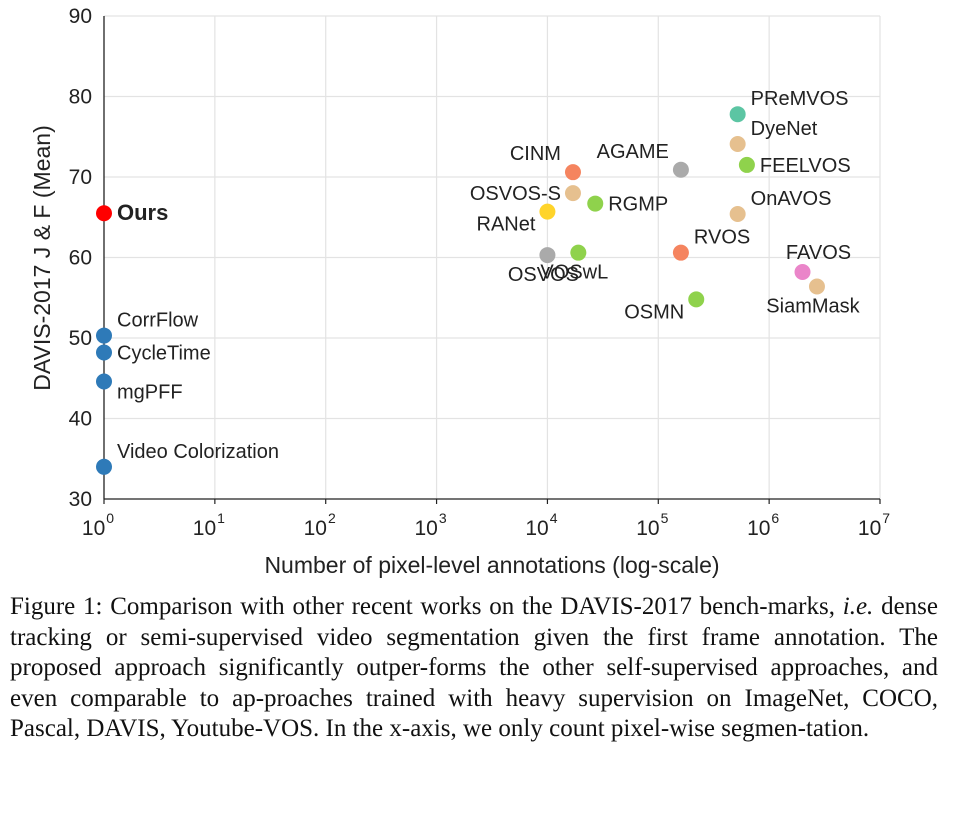 Image resolution: width=953 pixels, height=836 pixels. Describe the element at coordinates (80, 177) in the screenshot. I see `y-tick-label-70: 70` at that location.